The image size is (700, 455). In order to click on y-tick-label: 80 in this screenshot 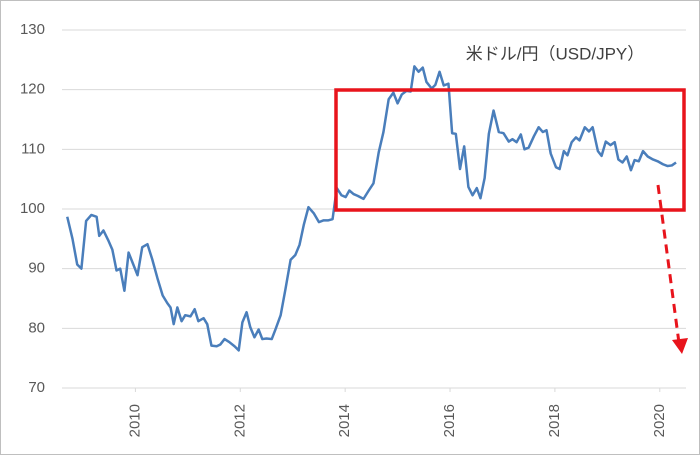, I will do `click(36, 327)`.